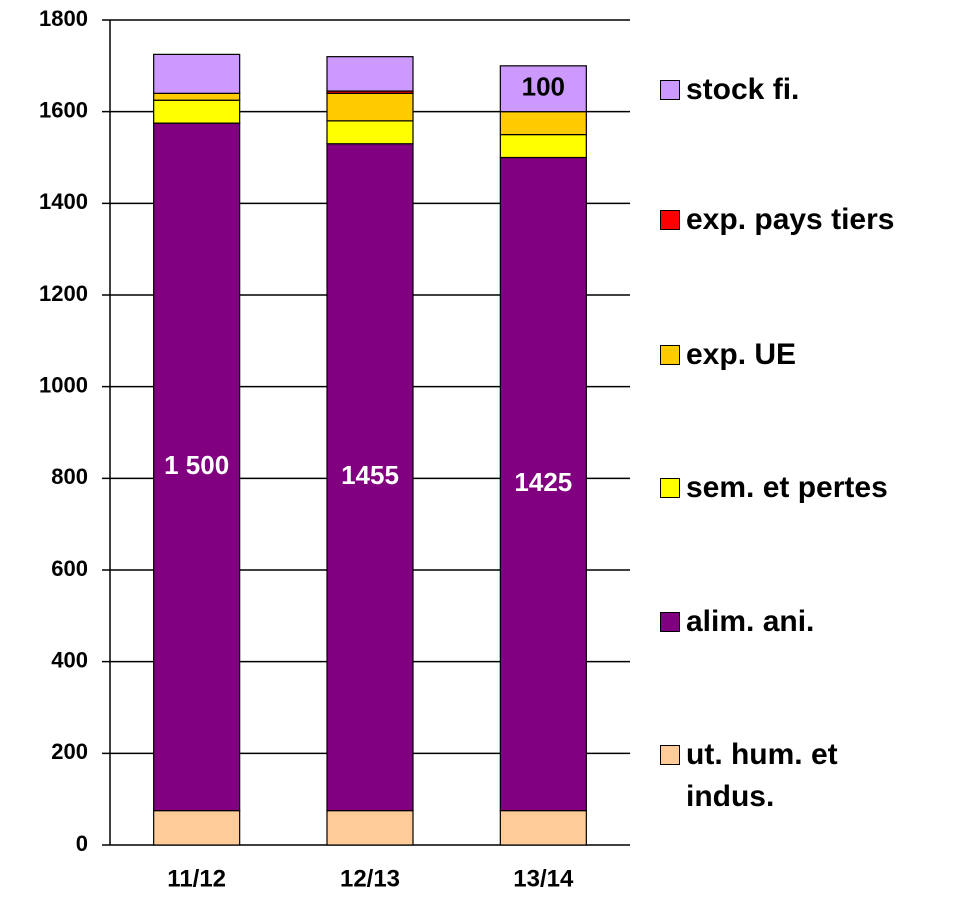 The width and height of the screenshot is (972, 903). I want to click on legend-label: alim. ani., so click(750, 621).